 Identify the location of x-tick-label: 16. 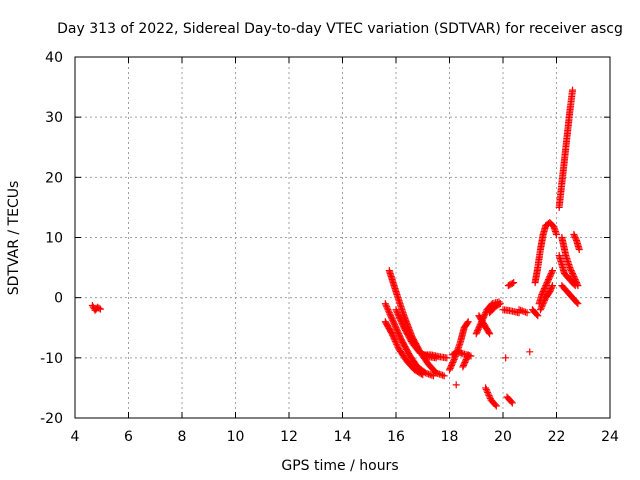
(396, 437).